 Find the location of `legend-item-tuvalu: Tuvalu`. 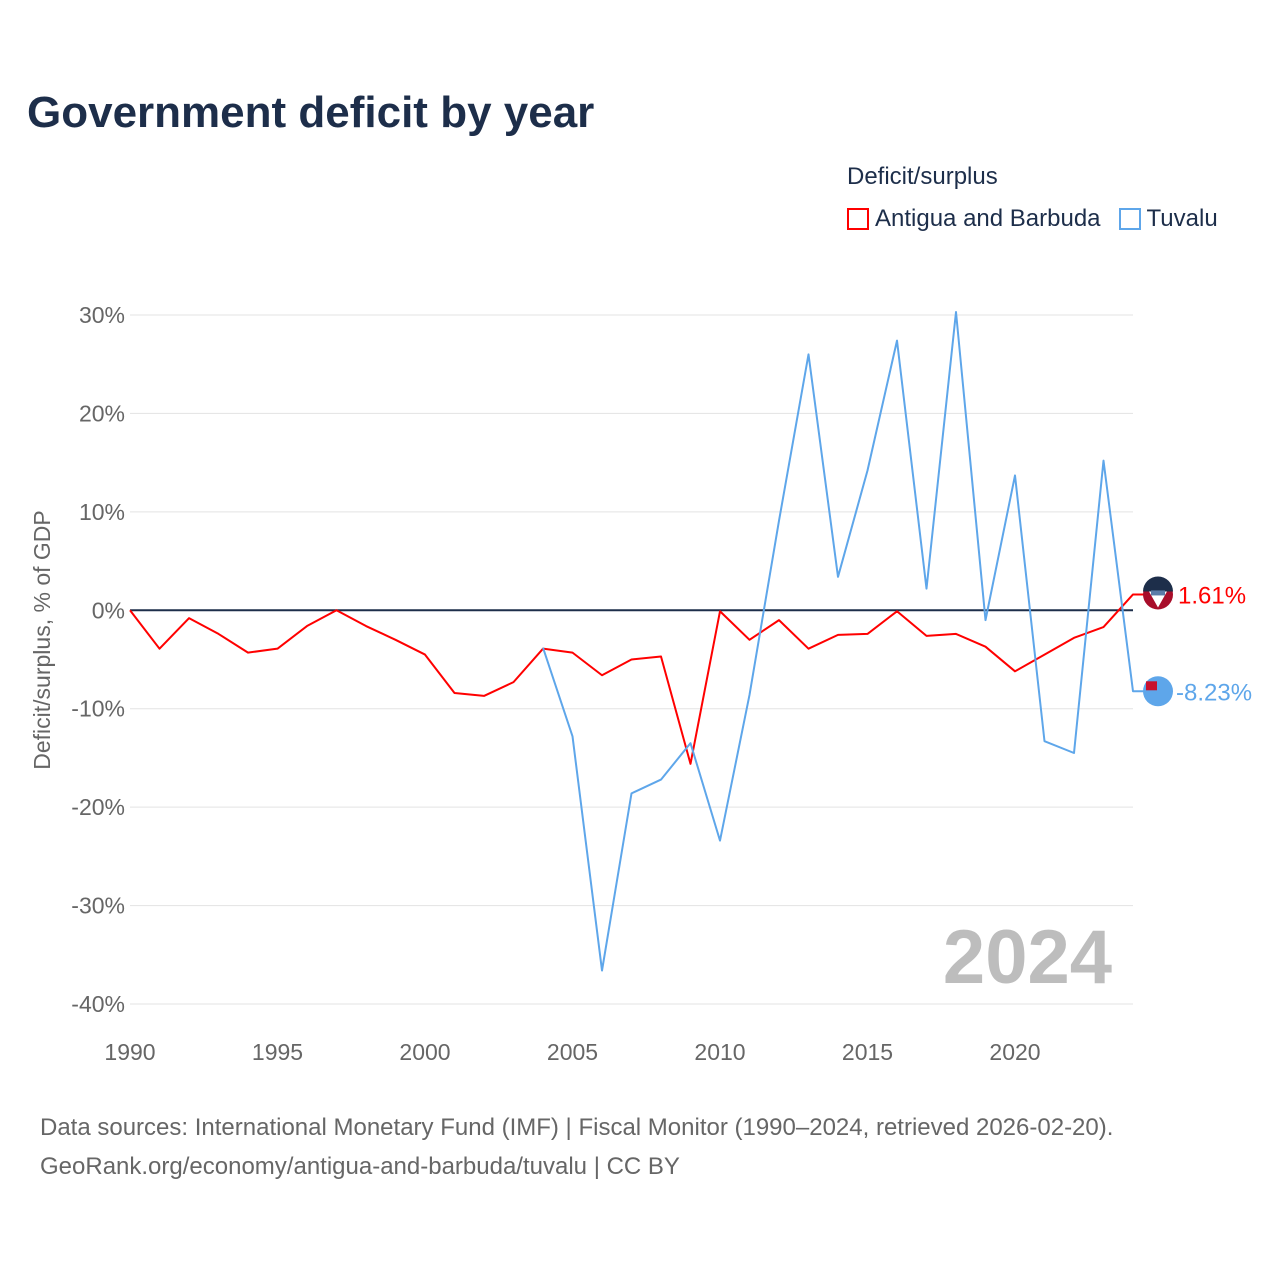

legend-item-tuvalu: Tuvalu is located at coordinates (1168, 219).